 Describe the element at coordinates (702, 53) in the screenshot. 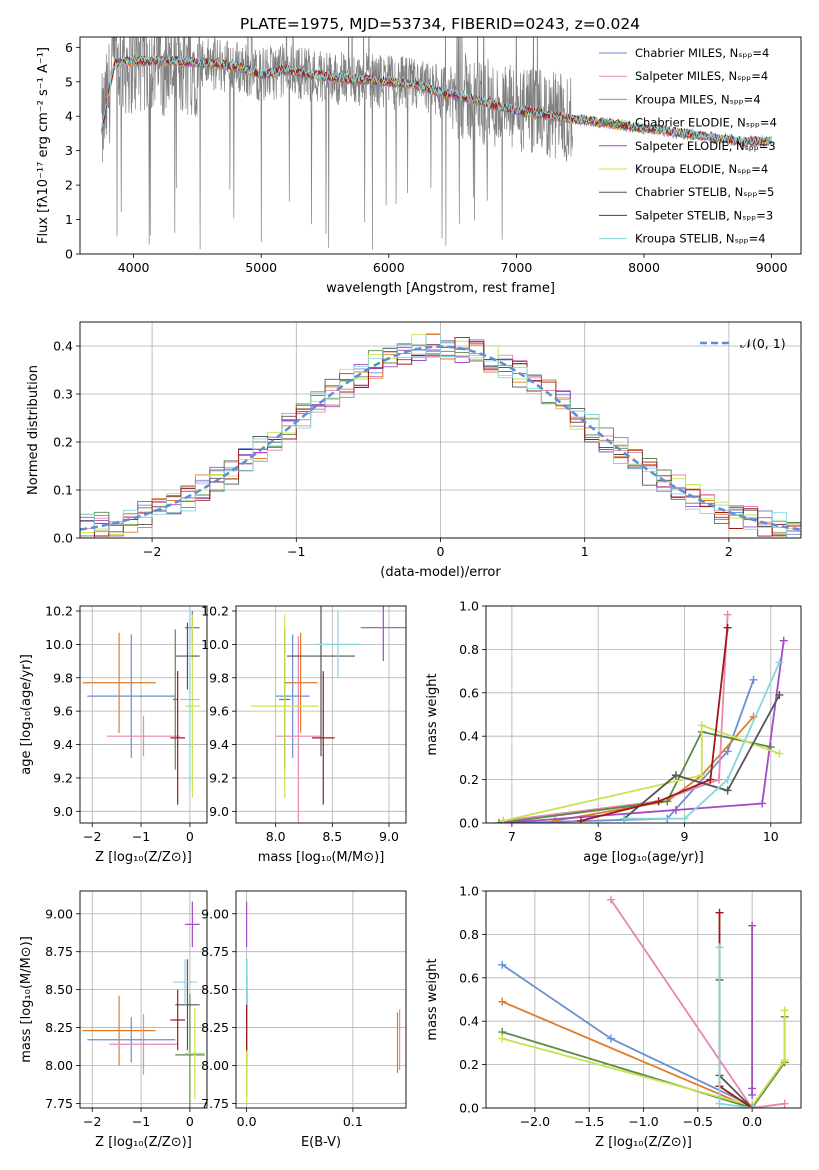

I see `legend-label: Chabrier MILES, Nₛₚₚ=4` at that location.